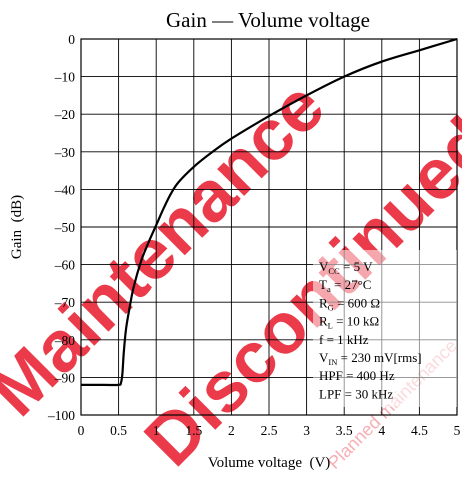 The height and width of the screenshot is (478, 462). Describe the element at coordinates (344, 430) in the screenshot. I see `x-tick-label: 3.5` at that location.